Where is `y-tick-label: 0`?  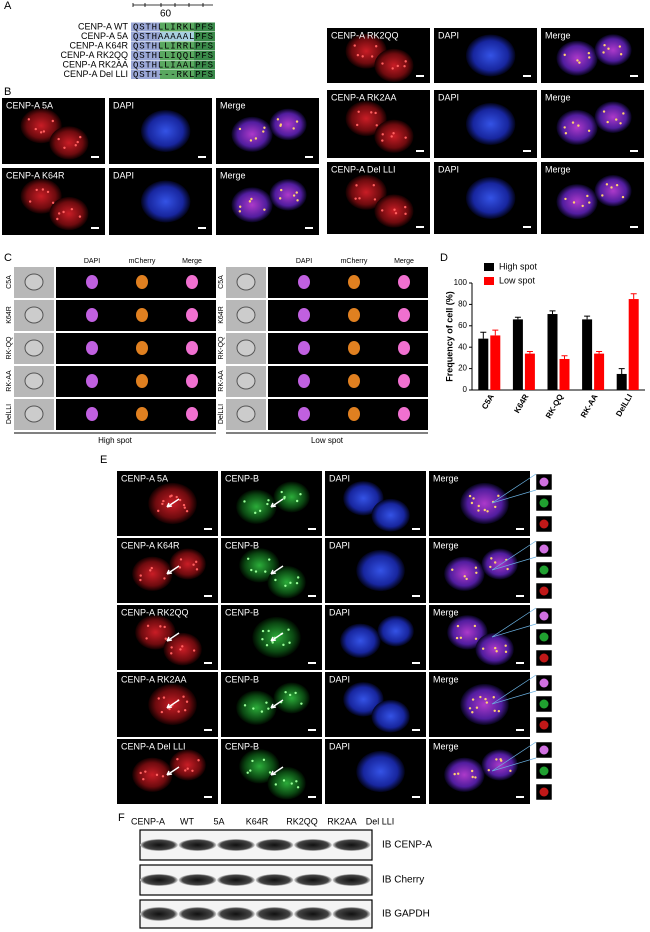 y-tick-label: 0 is located at coordinates (465, 389).